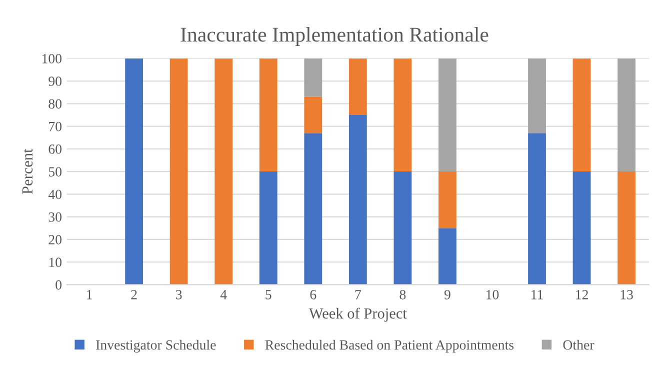 This screenshot has height=365, width=669. What do you see at coordinates (537, 295) in the screenshot?
I see `x-tick-label: 11` at bounding box center [537, 295].